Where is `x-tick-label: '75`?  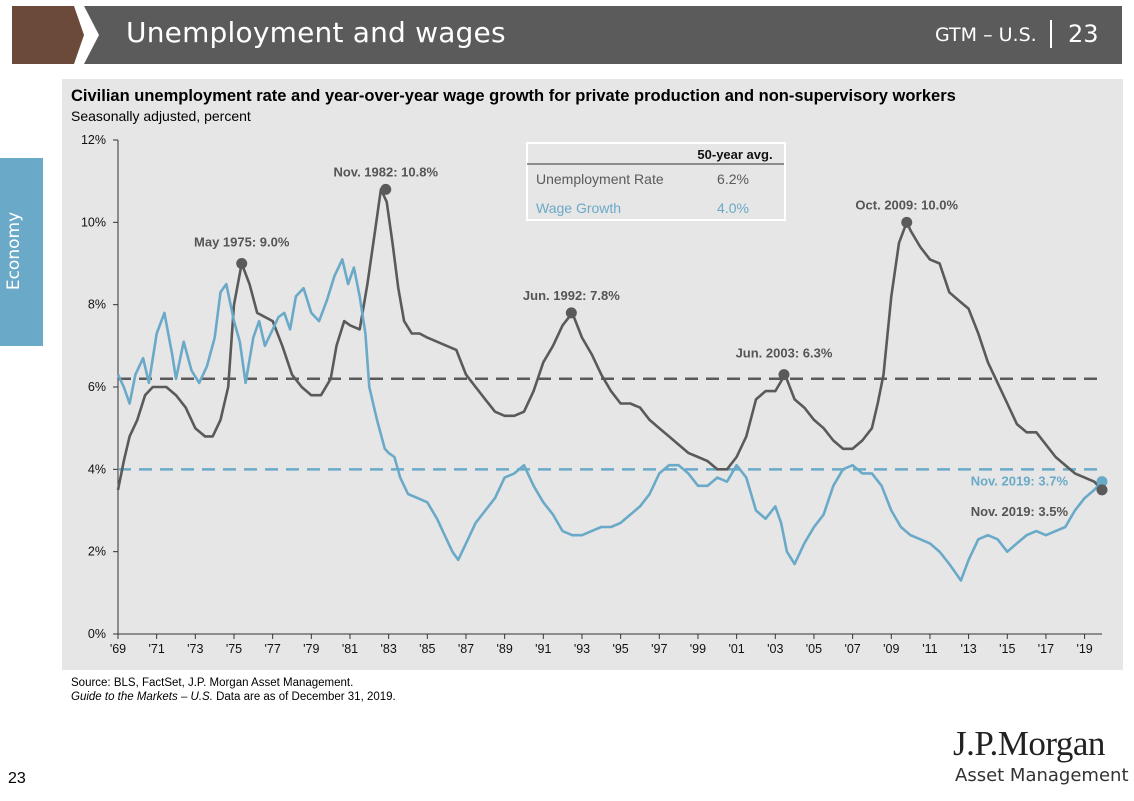
x-tick-label: '75 is located at coordinates (234, 649).